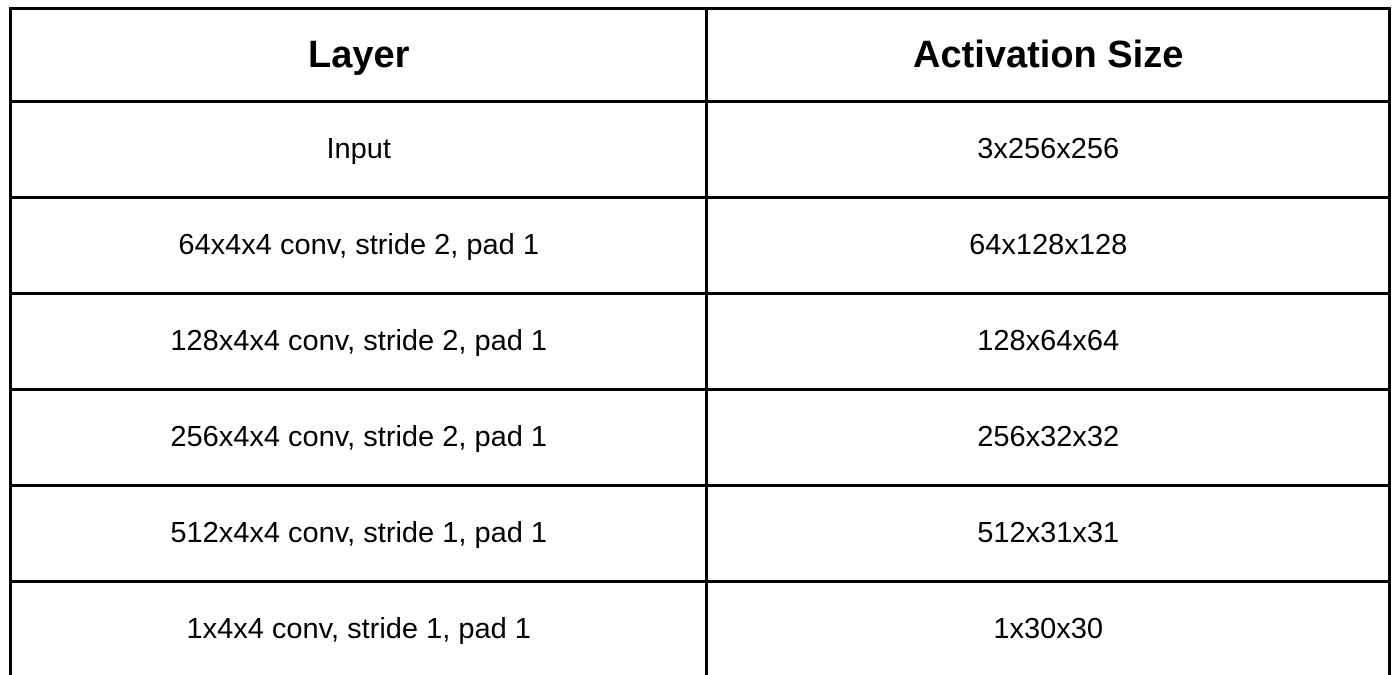  I want to click on table-row: 128x4x4 conv, stride 2, pad 1 128x64x64, so click(699, 341).